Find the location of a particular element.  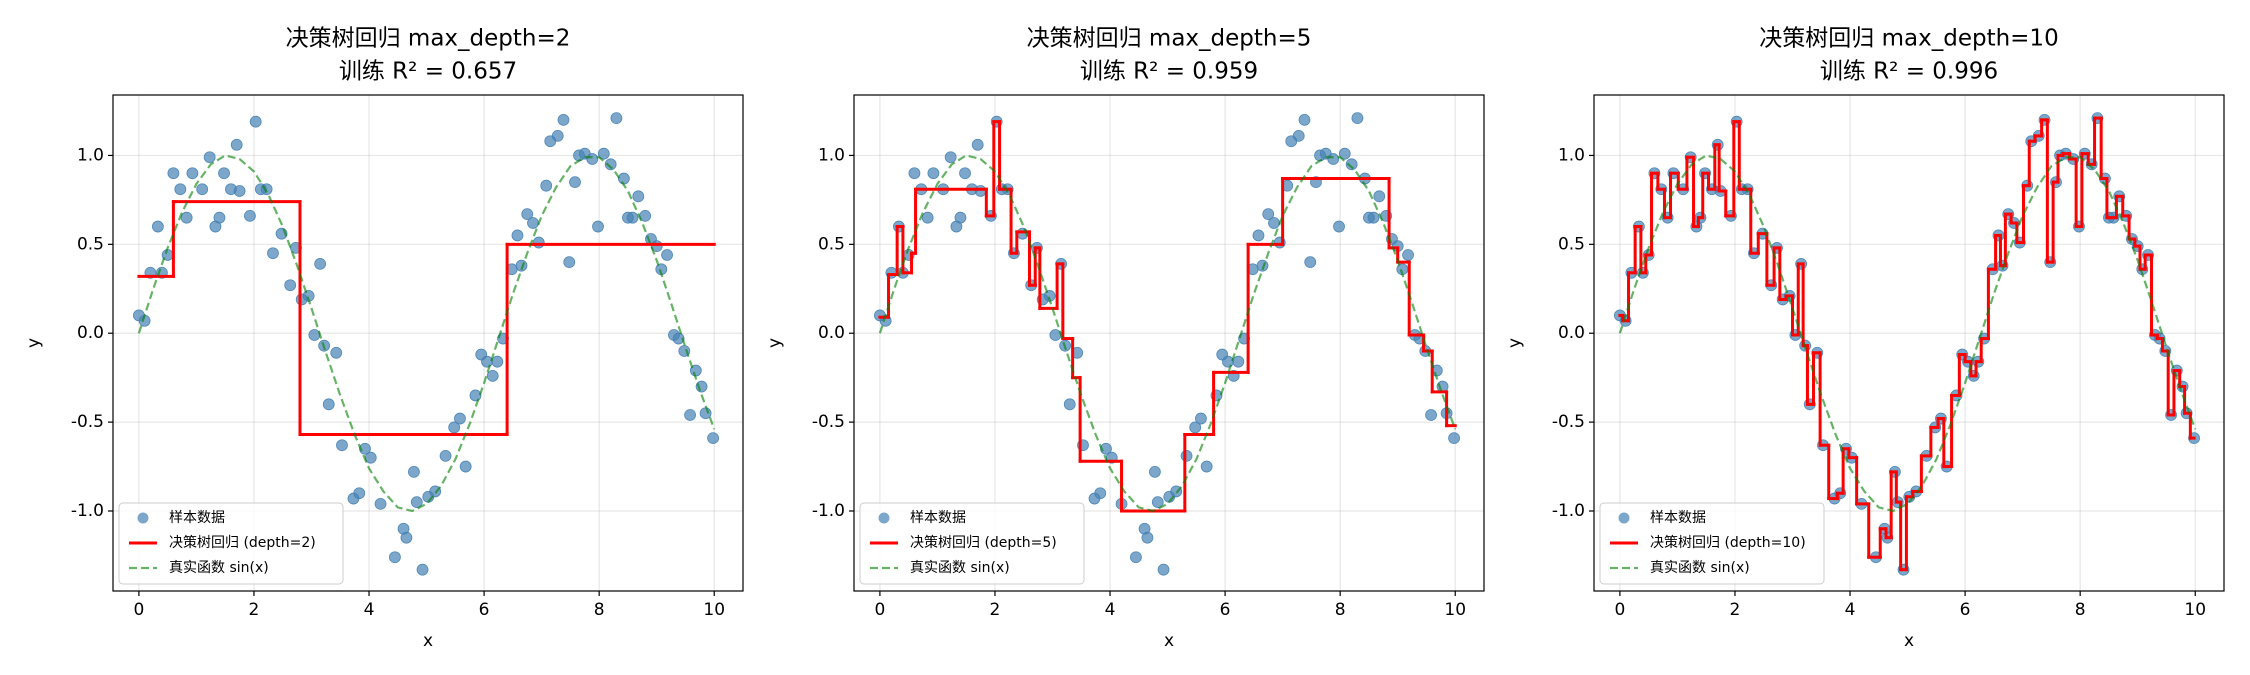

y-tick-label: -1.0 is located at coordinates (87, 511).